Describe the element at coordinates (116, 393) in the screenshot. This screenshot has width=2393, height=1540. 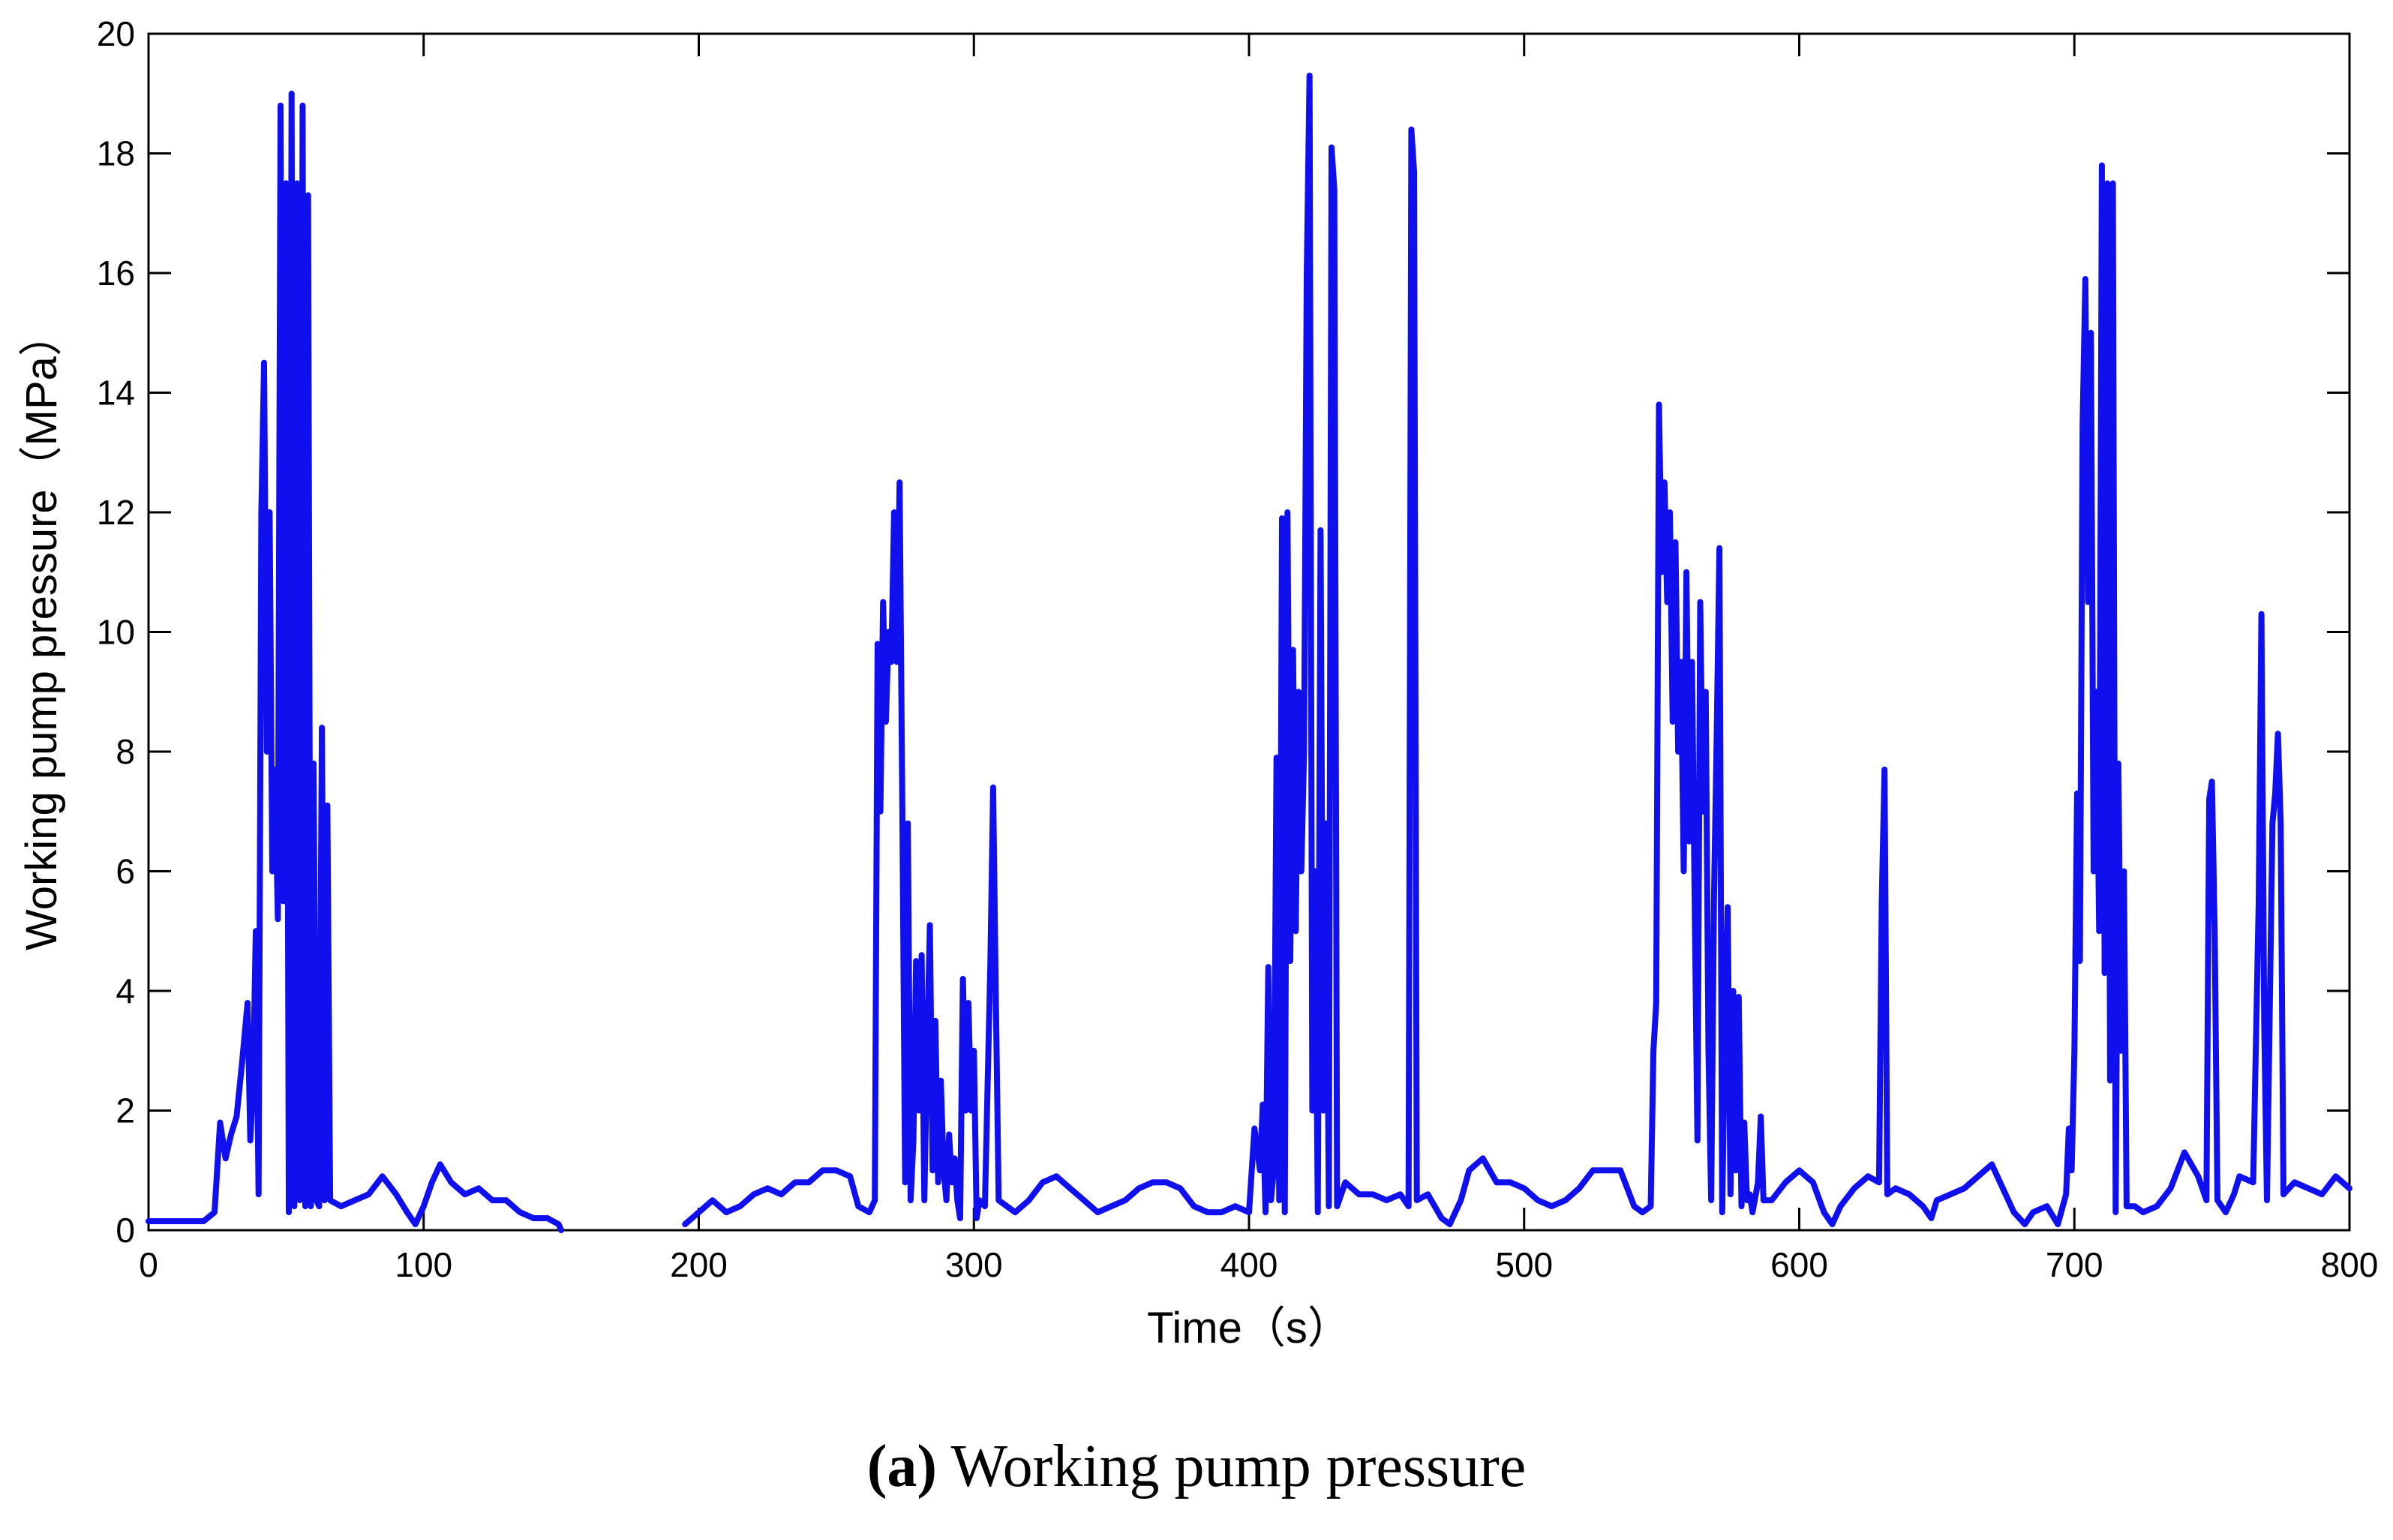
I see `y-tick-label: 14` at that location.